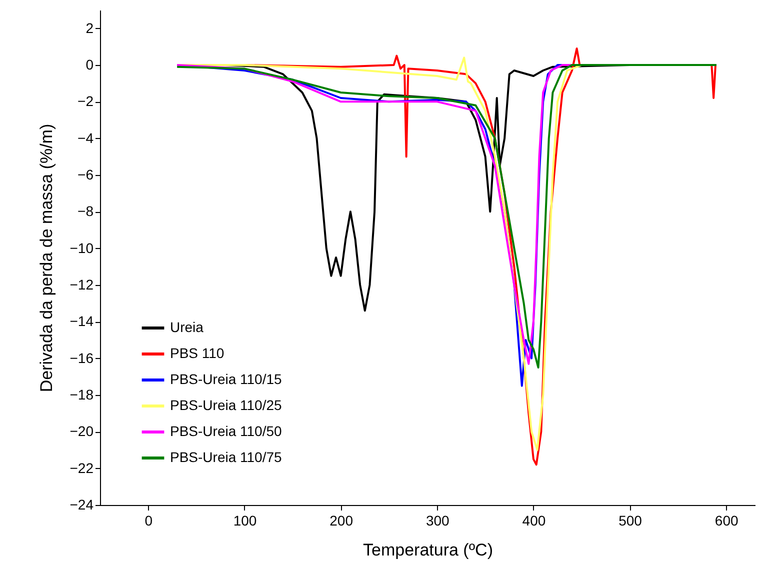 The height and width of the screenshot is (581, 762). What do you see at coordinates (342, 520) in the screenshot?
I see `x-tick-label: 200` at bounding box center [342, 520].